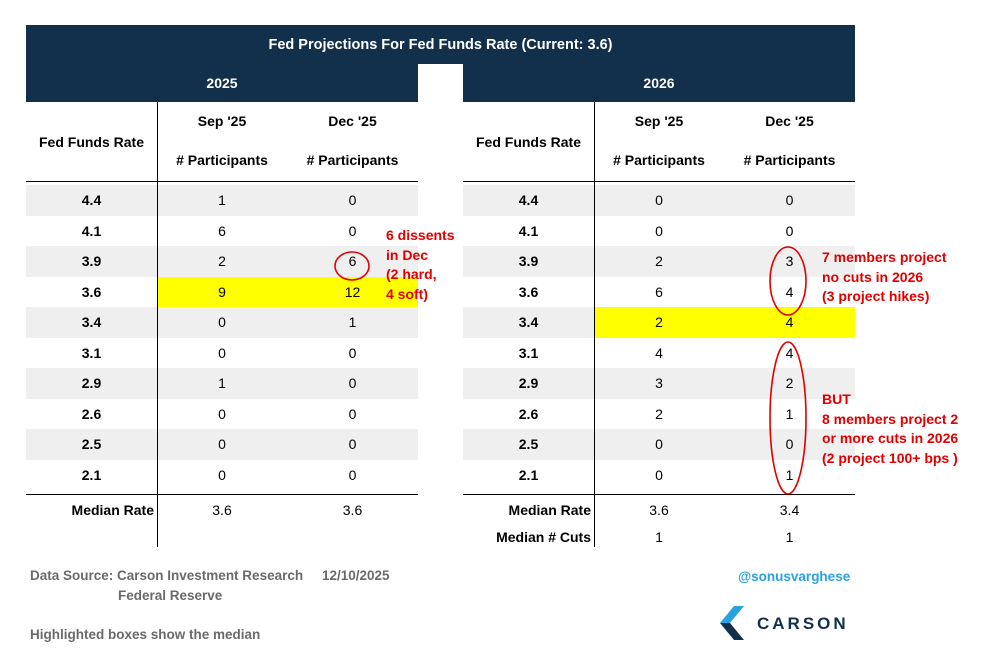 This screenshot has height=659, width=997. I want to click on table-row: 3.9 2 6, so click(222, 261).